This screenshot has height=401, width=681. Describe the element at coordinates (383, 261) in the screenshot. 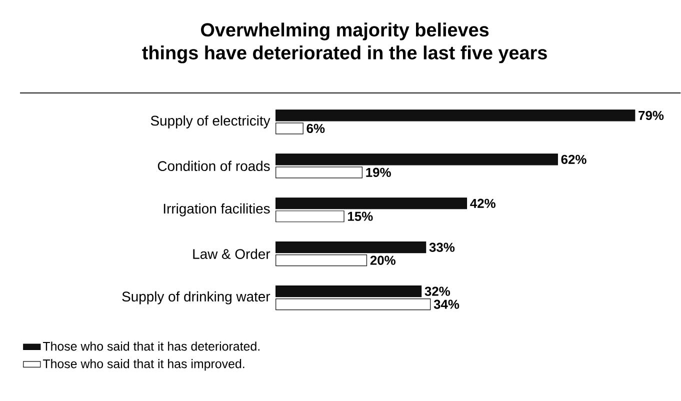

I see `data-label: 20%` at that location.